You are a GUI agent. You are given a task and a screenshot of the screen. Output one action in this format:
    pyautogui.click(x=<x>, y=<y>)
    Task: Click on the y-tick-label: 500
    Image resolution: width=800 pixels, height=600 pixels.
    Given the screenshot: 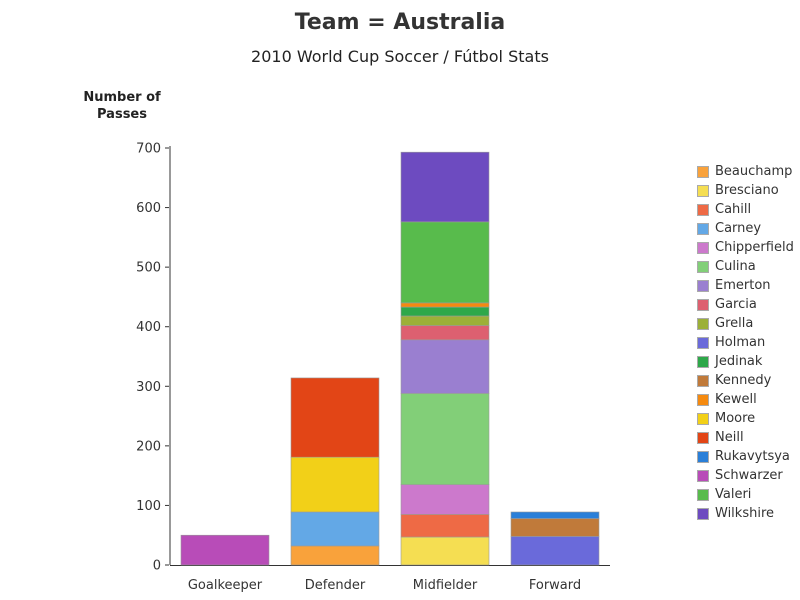 What is the action you would take?
    pyautogui.click(x=148, y=268)
    